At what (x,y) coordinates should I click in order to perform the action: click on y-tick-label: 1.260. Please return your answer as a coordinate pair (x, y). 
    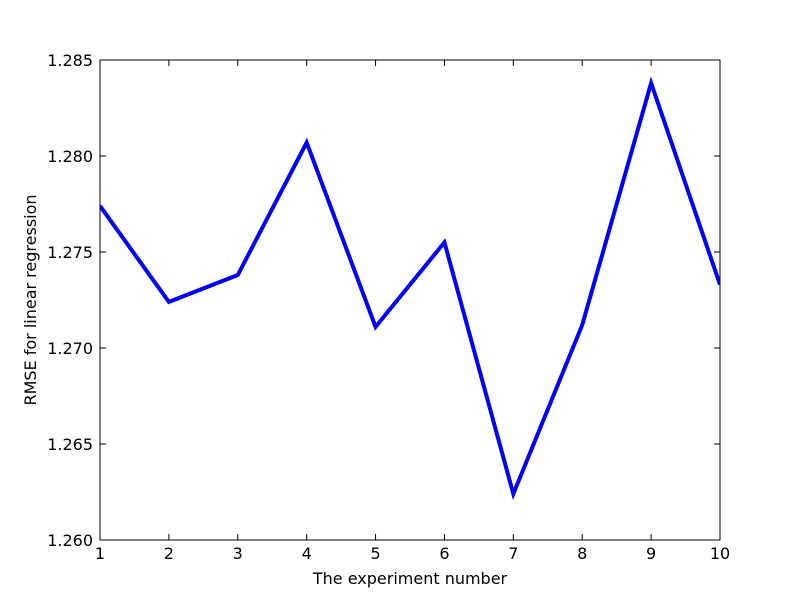
    Looking at the image, I should click on (70, 540).